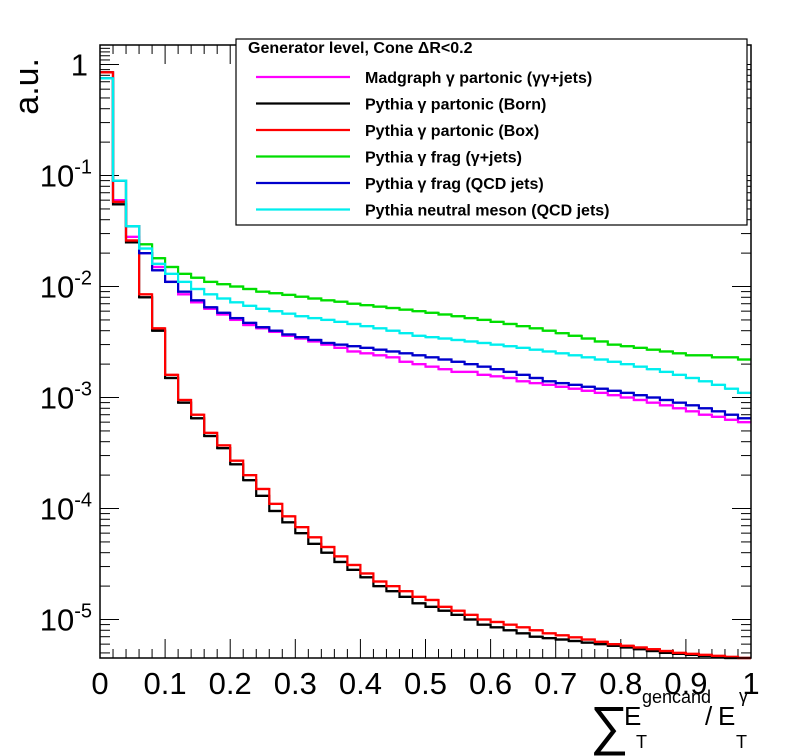  Describe the element at coordinates (230, 683) in the screenshot. I see `x-tick-label: 0.2` at that location.